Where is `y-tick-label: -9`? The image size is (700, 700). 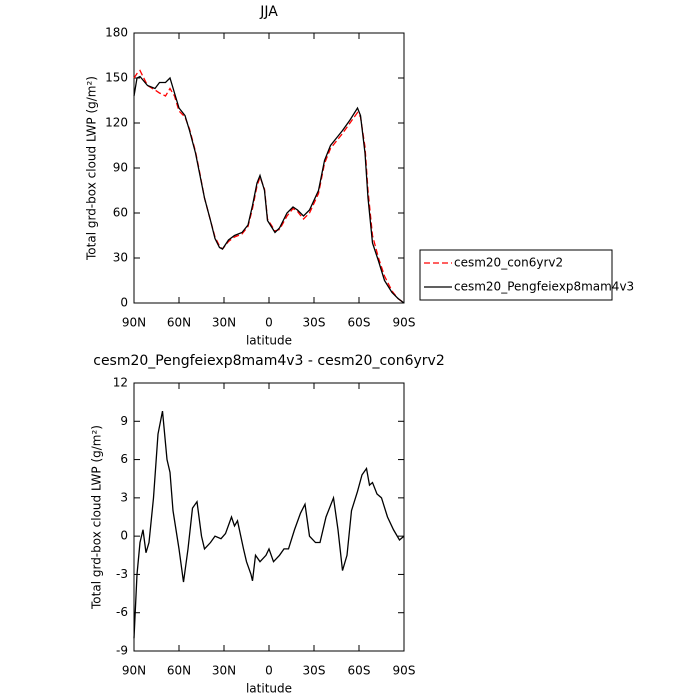 y-tick-label: -9 is located at coordinates (122, 651).